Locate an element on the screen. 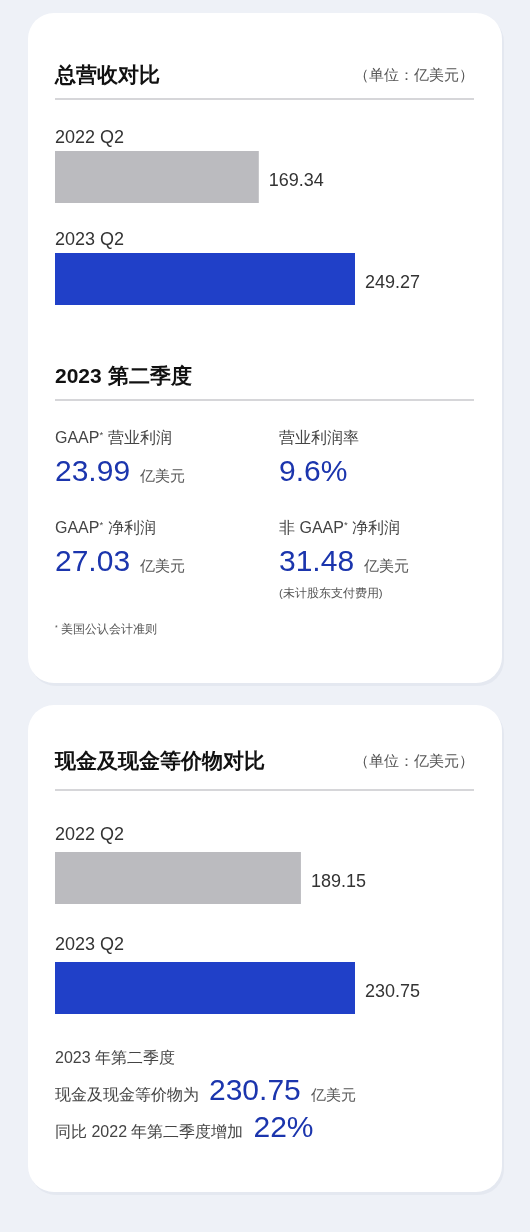  annotation: 23.99 is located at coordinates (93, 470).